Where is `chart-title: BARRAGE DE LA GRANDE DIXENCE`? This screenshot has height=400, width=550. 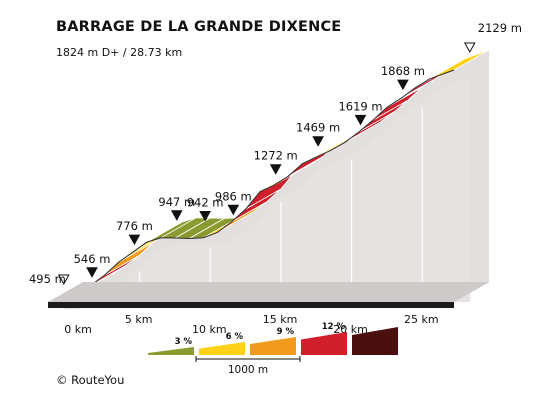 chart-title: BARRAGE DE LA GRANDE DIXENCE is located at coordinates (199, 27).